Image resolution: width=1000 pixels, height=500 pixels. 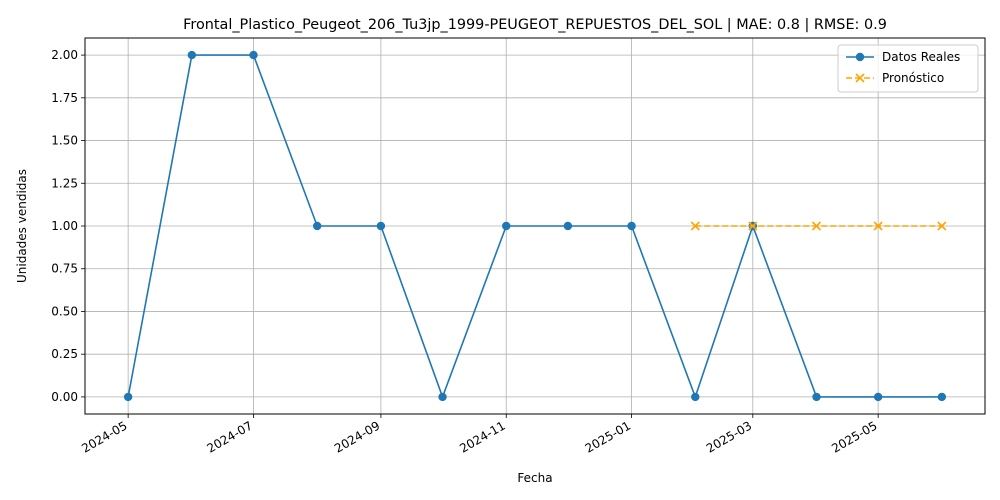 I want to click on x-axis-label: Fecha, so click(x=534, y=478).